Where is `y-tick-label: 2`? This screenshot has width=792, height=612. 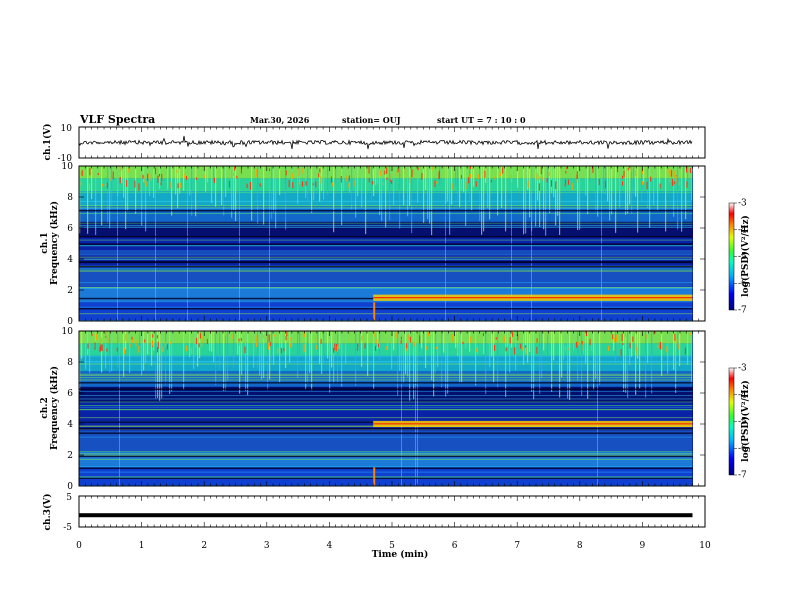 y-tick-label: 2 is located at coordinates (70, 291).